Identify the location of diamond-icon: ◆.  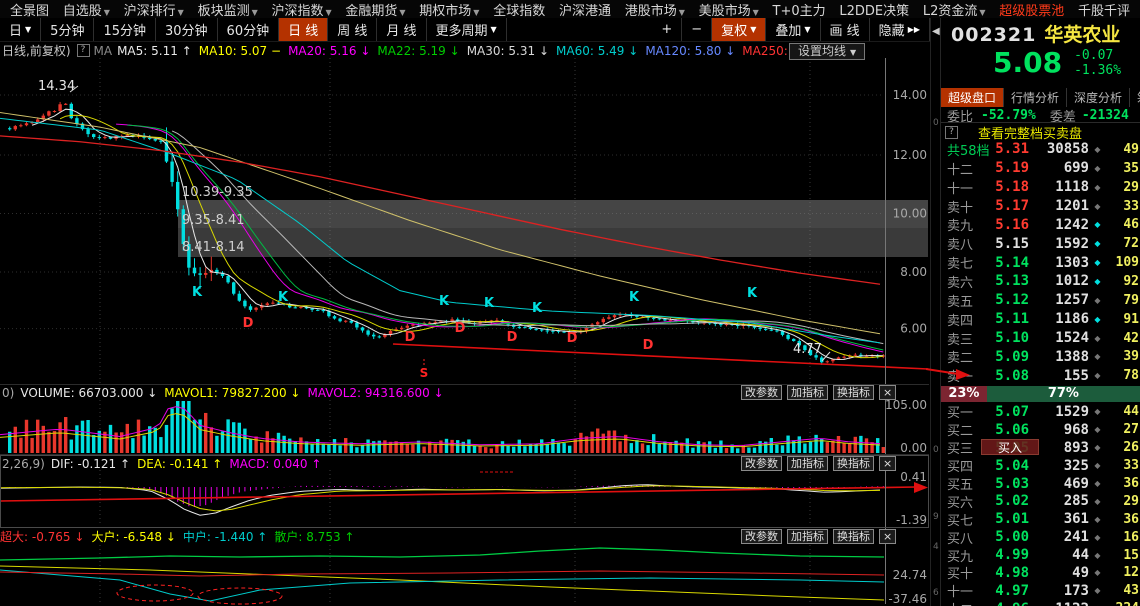
(1097, 338).